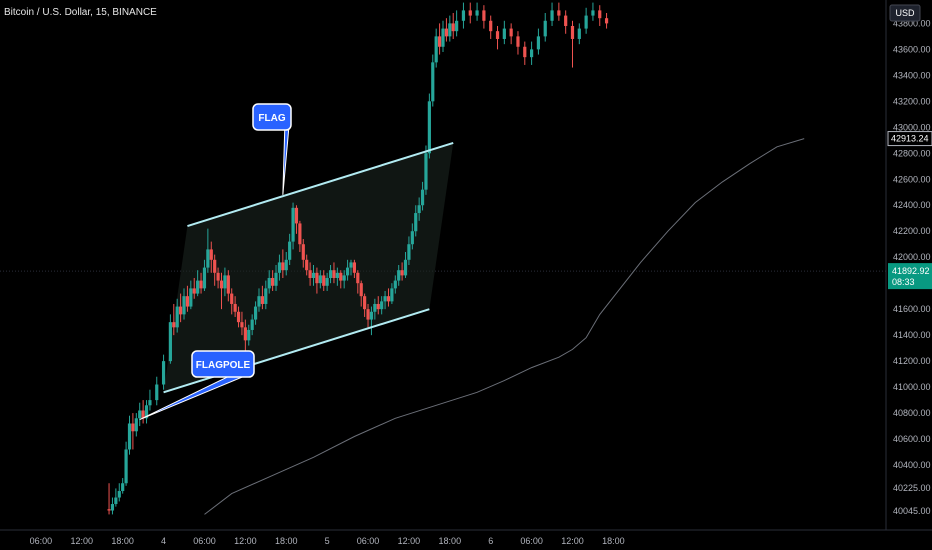 Image resolution: width=932 pixels, height=550 pixels. What do you see at coordinates (910, 139) in the screenshot?
I see `ma-price-value: 42913.24` at bounding box center [910, 139].